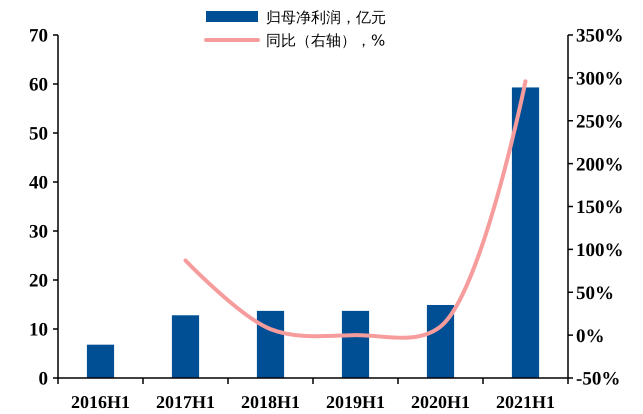 The image size is (643, 414). Describe the element at coordinates (326, 40) in the screenshot. I see `legend-label: 同比（右轴），%` at that location.